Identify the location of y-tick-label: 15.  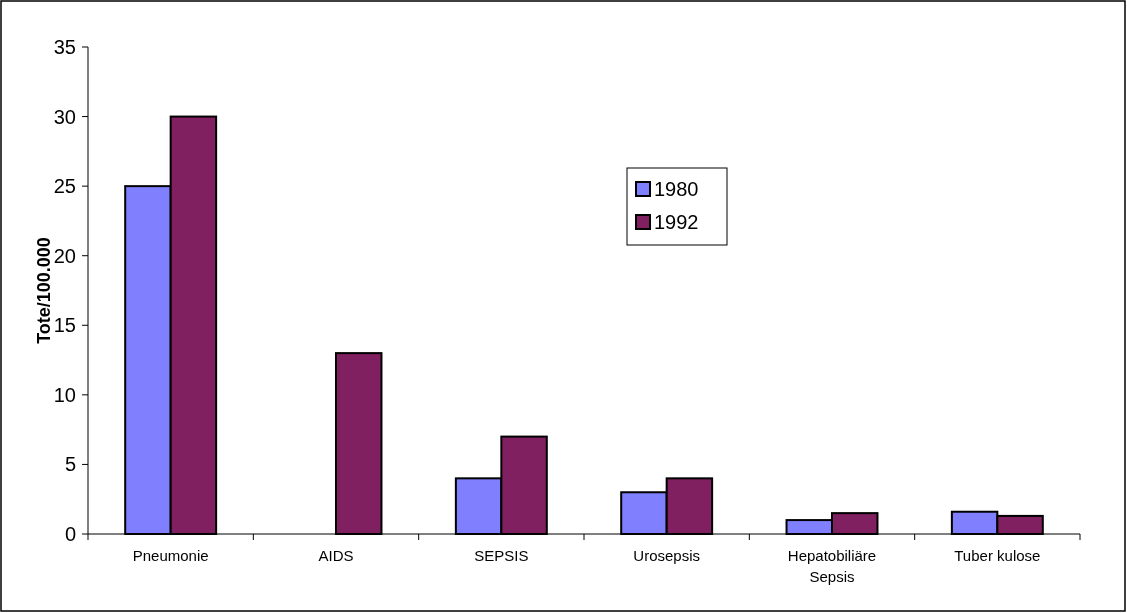
(64, 325).